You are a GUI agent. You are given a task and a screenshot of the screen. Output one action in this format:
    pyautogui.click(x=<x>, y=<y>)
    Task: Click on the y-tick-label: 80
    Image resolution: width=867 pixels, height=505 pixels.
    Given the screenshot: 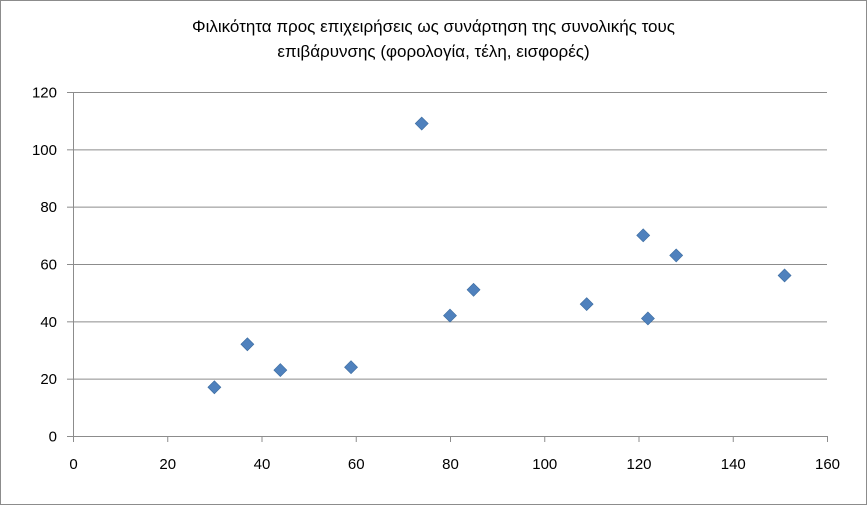 What is the action you would take?
    pyautogui.click(x=48, y=207)
    